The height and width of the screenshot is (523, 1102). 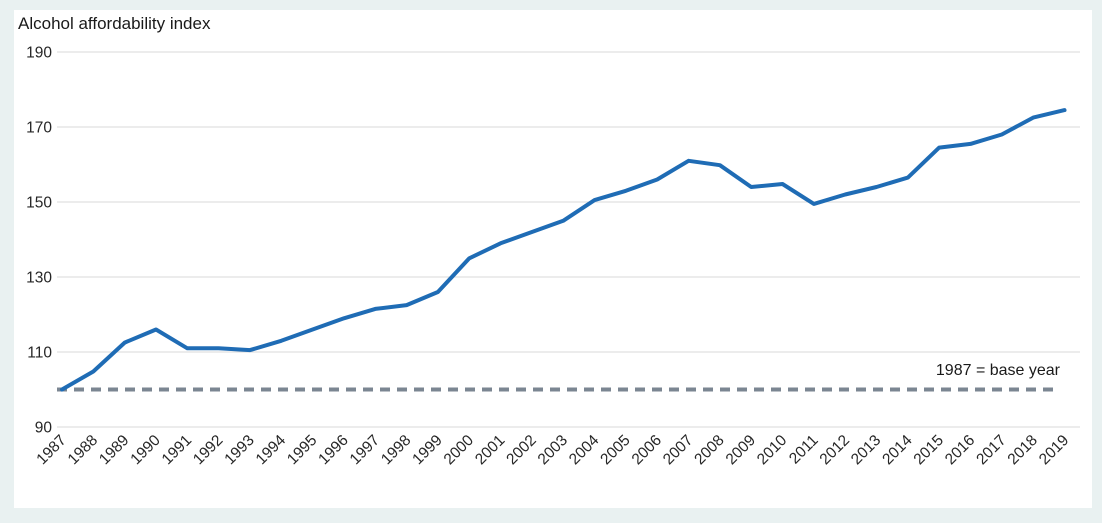 What do you see at coordinates (991, 450) in the screenshot?
I see `x-tick-label: 2017` at bounding box center [991, 450].